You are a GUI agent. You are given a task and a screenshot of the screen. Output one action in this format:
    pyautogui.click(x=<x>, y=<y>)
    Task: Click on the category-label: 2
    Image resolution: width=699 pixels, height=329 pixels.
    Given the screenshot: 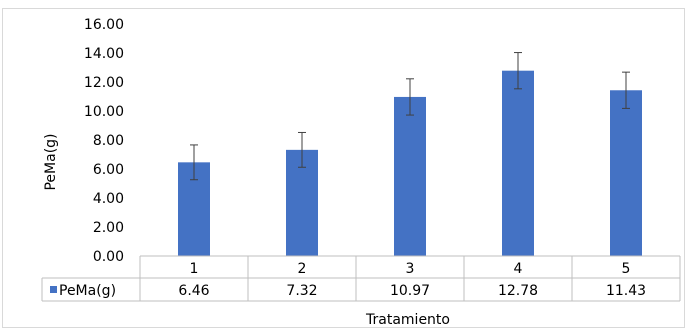 What is the action you would take?
    pyautogui.click(x=302, y=269)
    